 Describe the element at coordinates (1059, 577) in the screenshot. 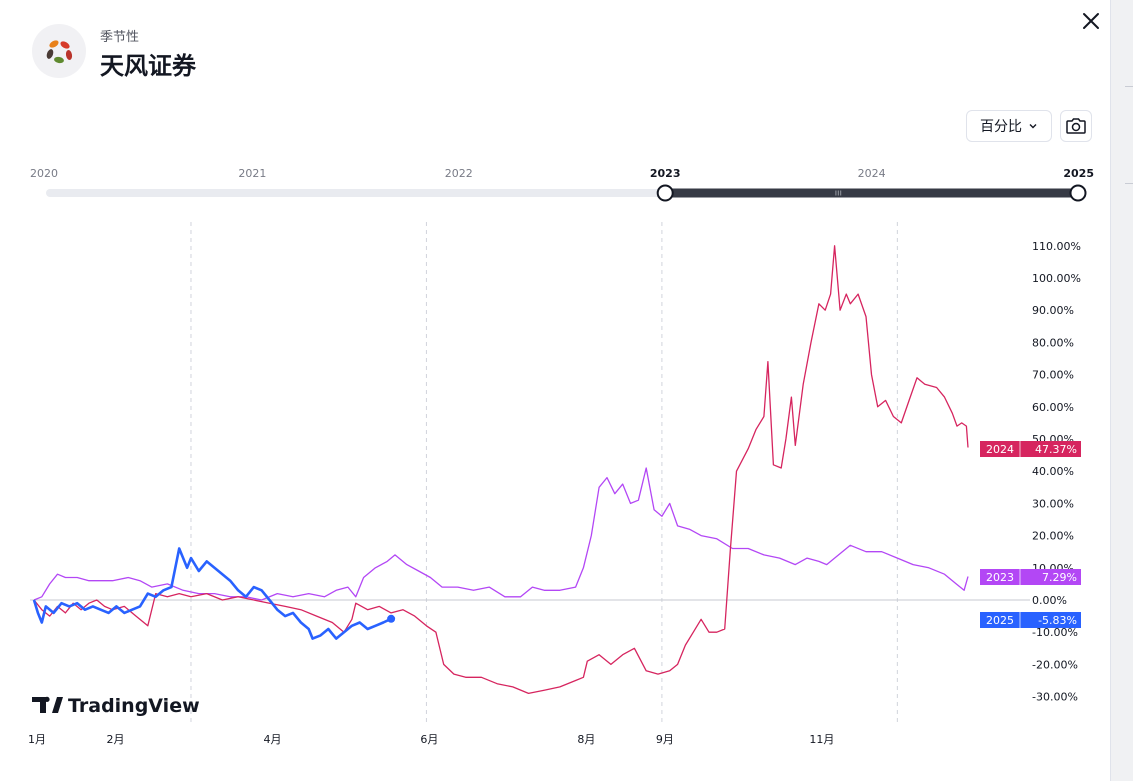

I see `end-label-value: 7.29%` at that location.